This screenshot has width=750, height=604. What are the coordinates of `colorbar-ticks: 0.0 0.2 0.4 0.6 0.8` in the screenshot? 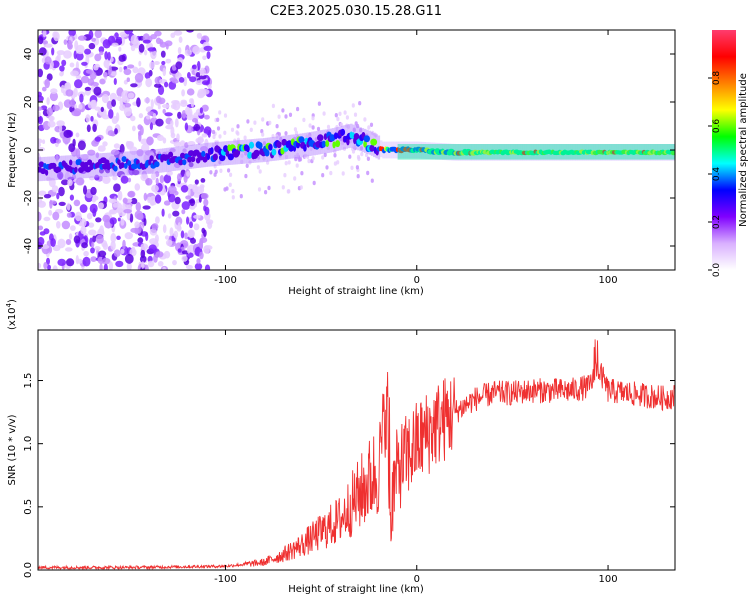 It's located at (715, 174).